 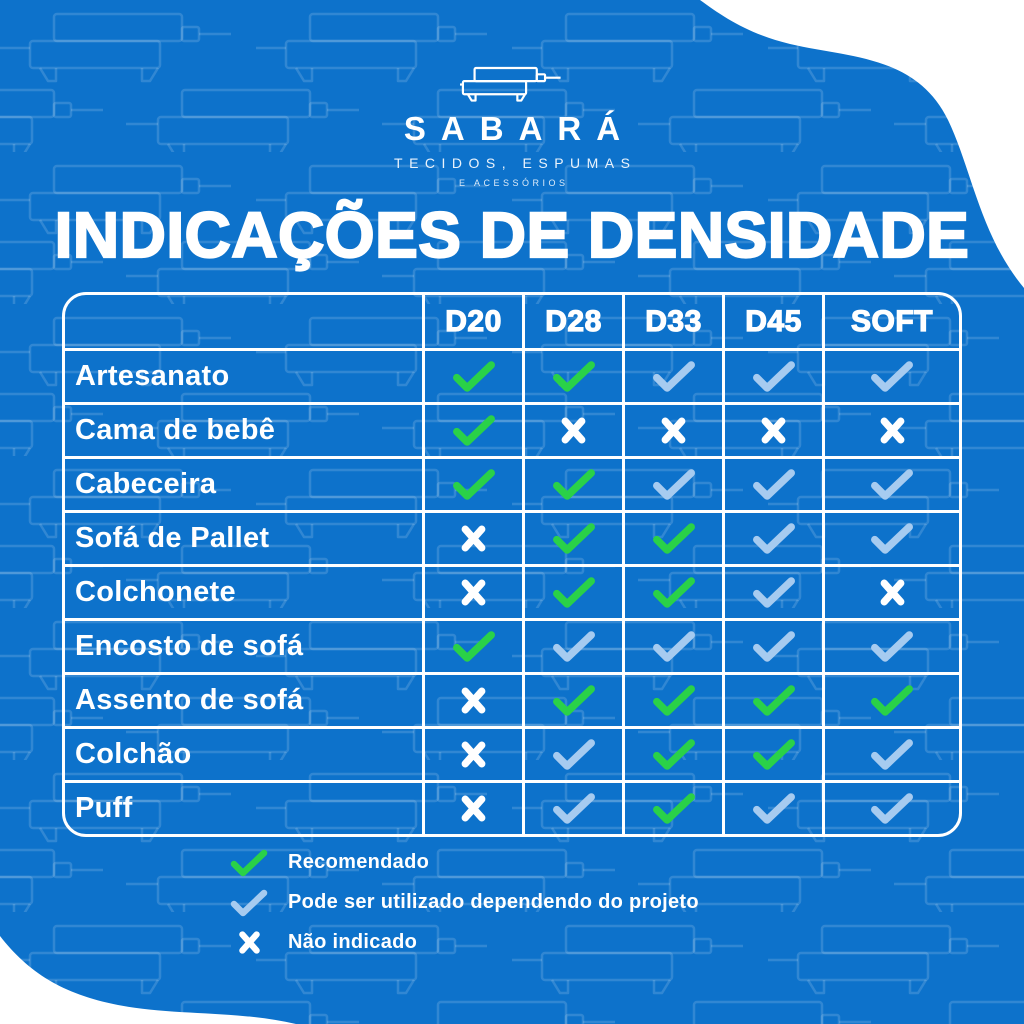 I want to click on table-row: Colchonete, so click(x=512, y=594).